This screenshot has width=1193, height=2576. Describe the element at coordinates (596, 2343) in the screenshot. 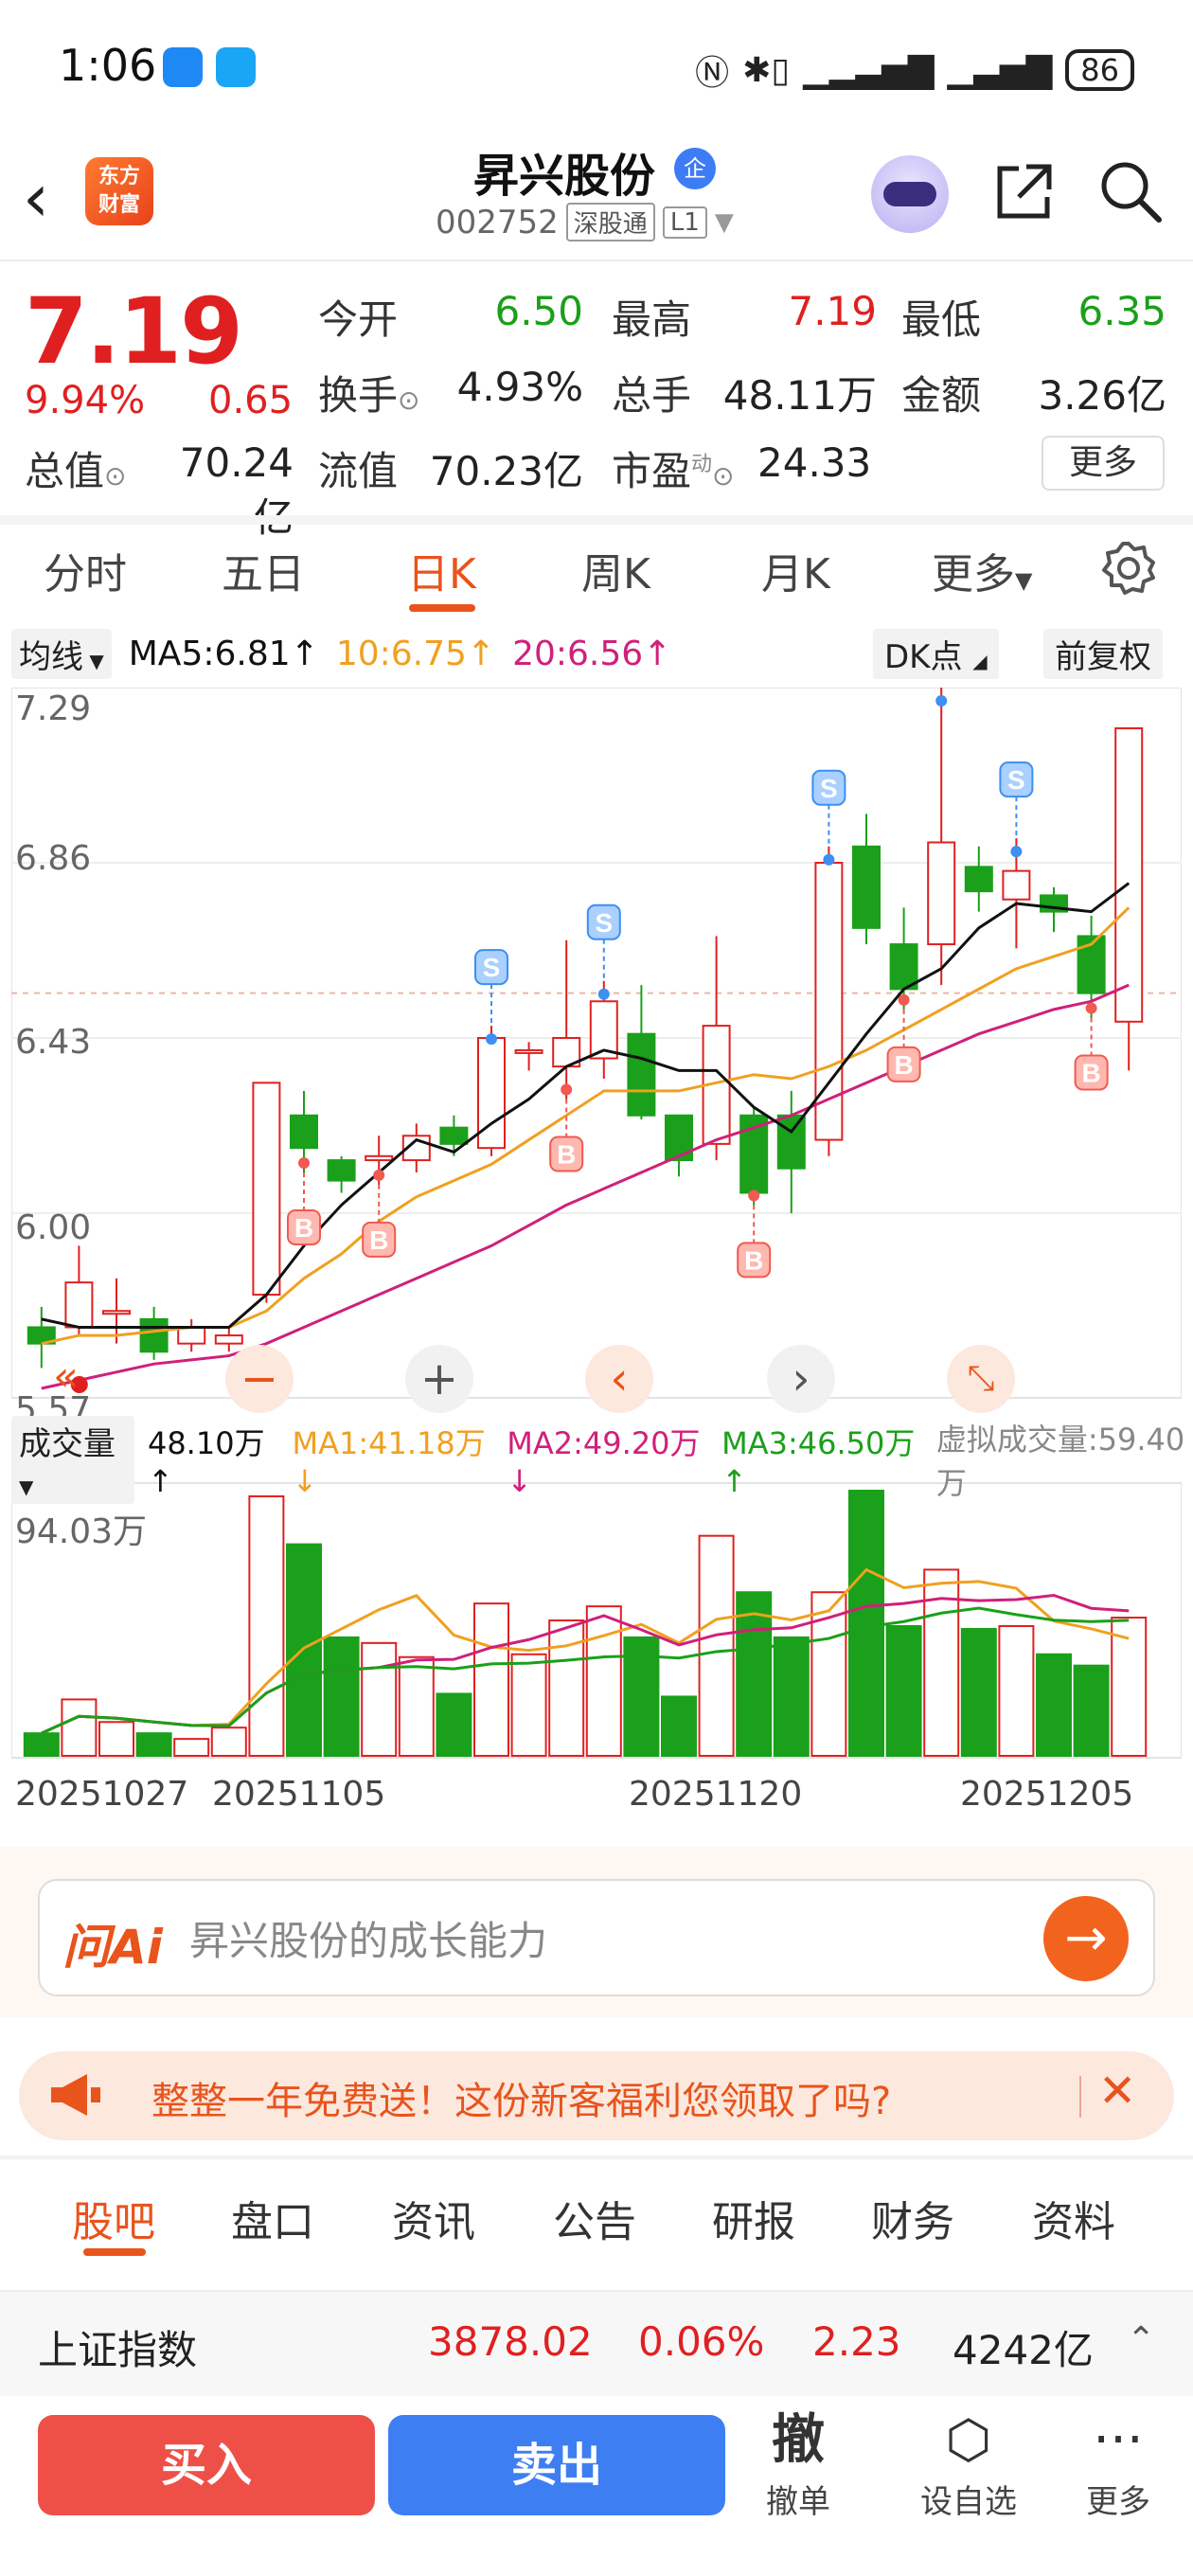

I see `index-ticker-bar` at that location.